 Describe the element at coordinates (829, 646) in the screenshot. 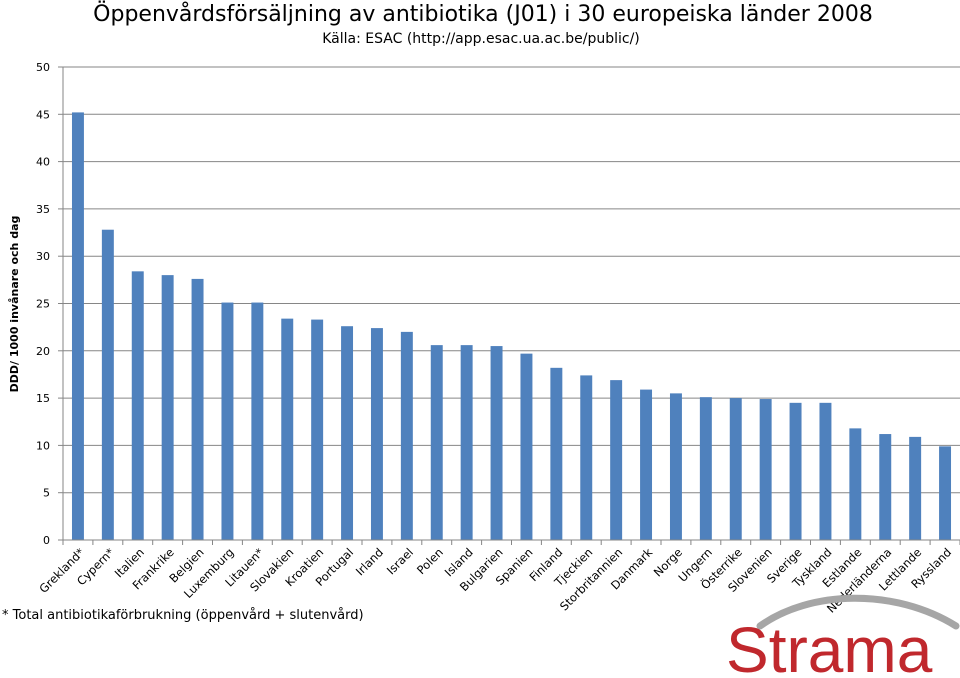

I see `logo-text: Strama` at that location.